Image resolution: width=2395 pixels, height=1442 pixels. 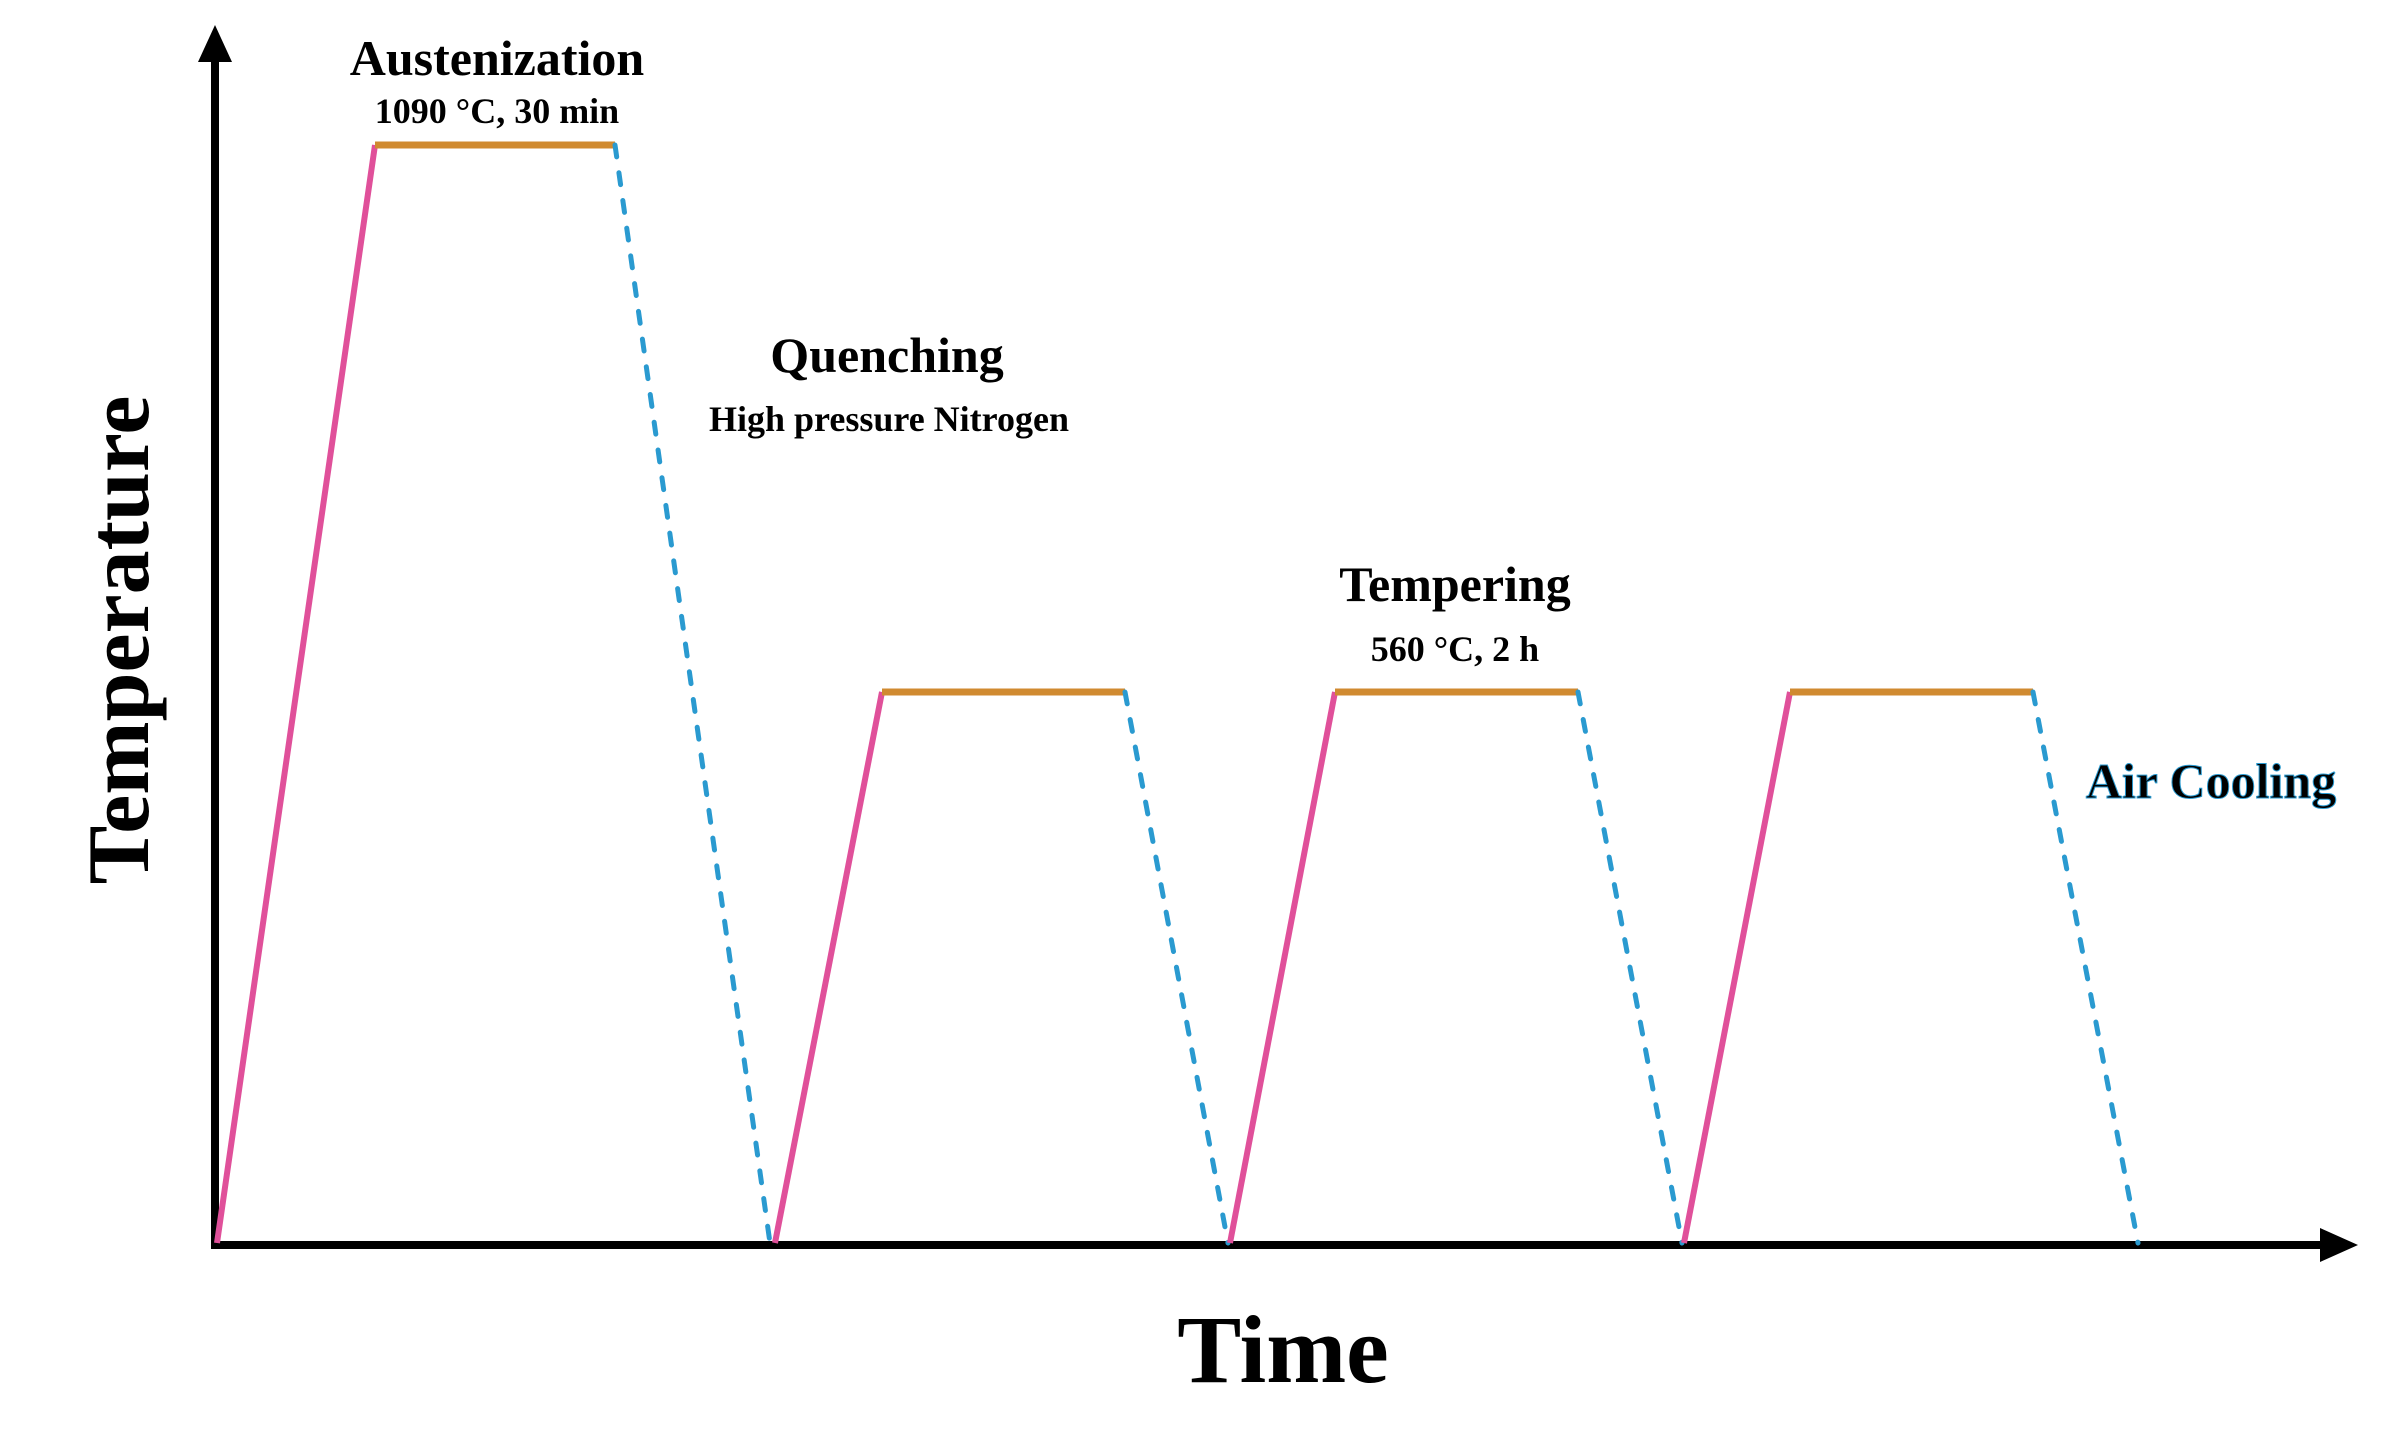 What do you see at coordinates (692, 694) in the screenshot?
I see `quench-cooling` at bounding box center [692, 694].